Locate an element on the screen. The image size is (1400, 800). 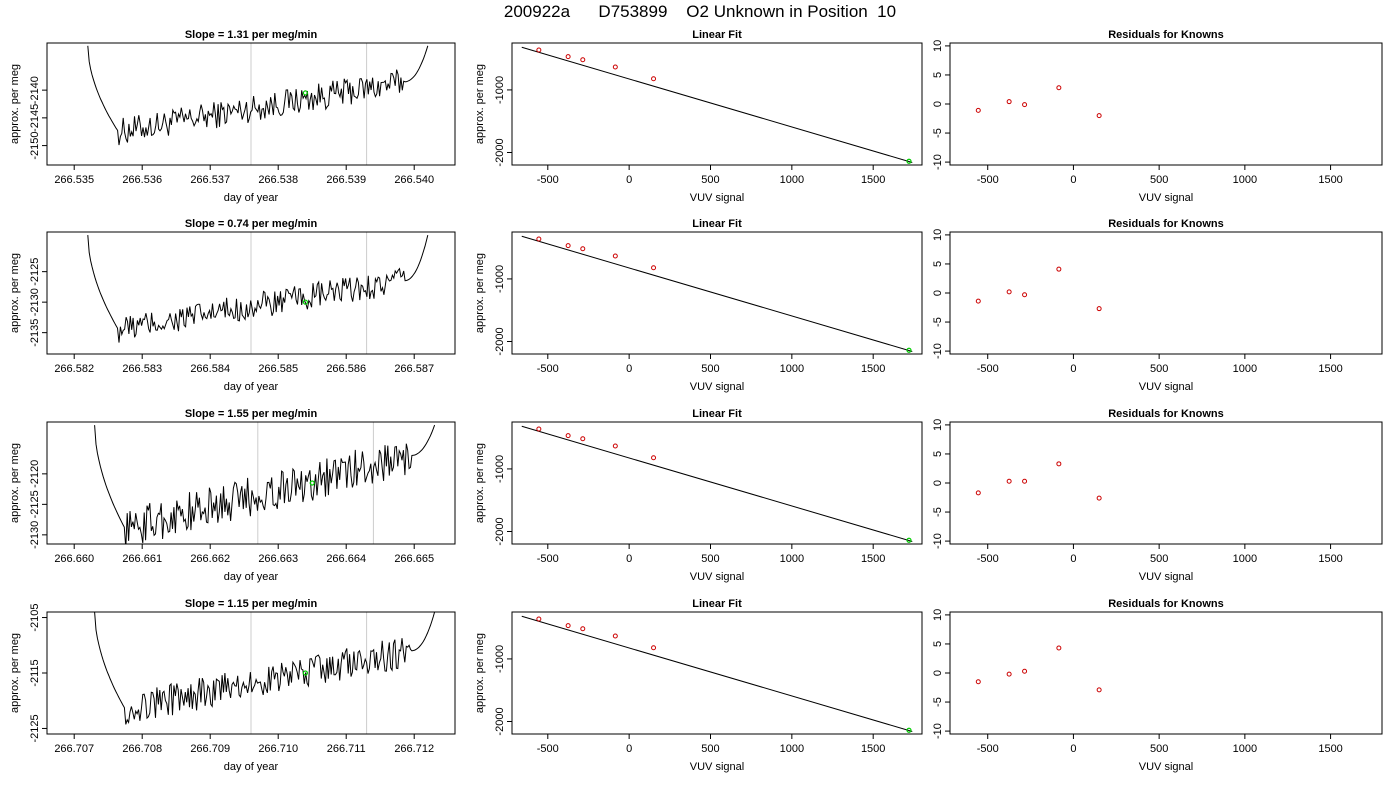
x-tick-label: 266.538 is located at coordinates (278, 180).